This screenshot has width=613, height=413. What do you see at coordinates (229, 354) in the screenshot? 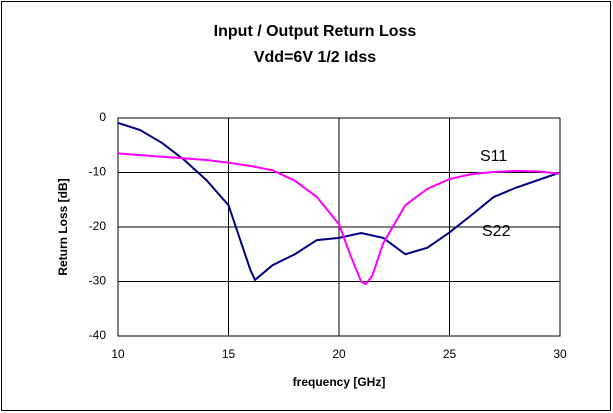
I see `x-tick-label: 15` at bounding box center [229, 354].